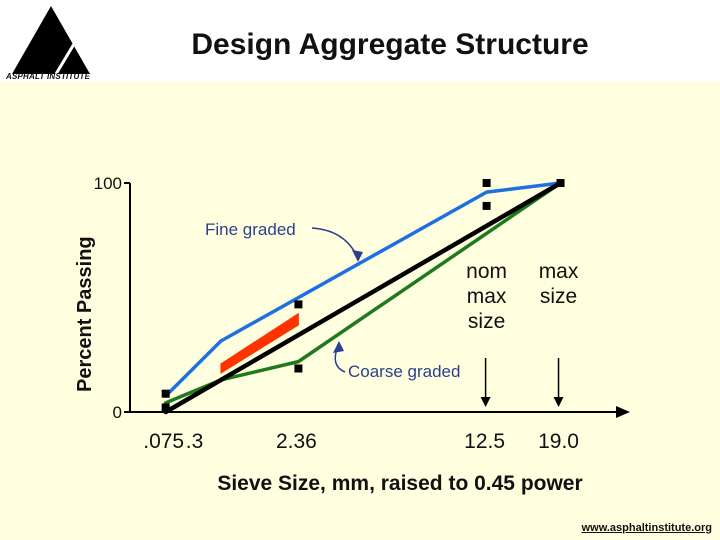  I want to click on coarse-graded-label: Coarse graded, so click(404, 371).